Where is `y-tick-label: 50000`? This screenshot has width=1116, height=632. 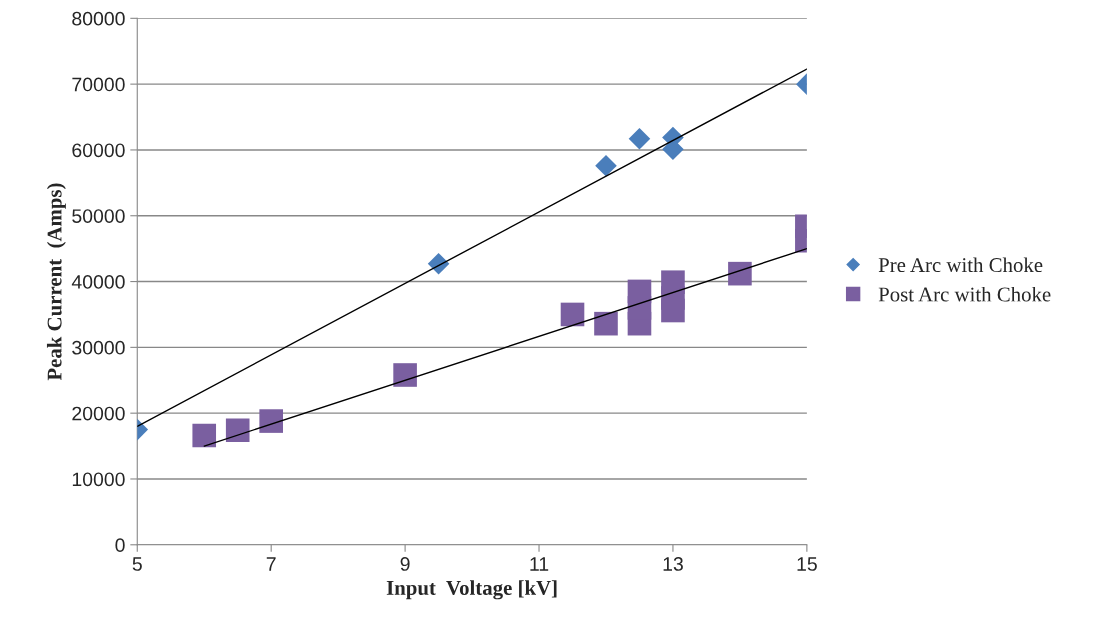
y-tick-label: 50000 is located at coordinates (98, 216).